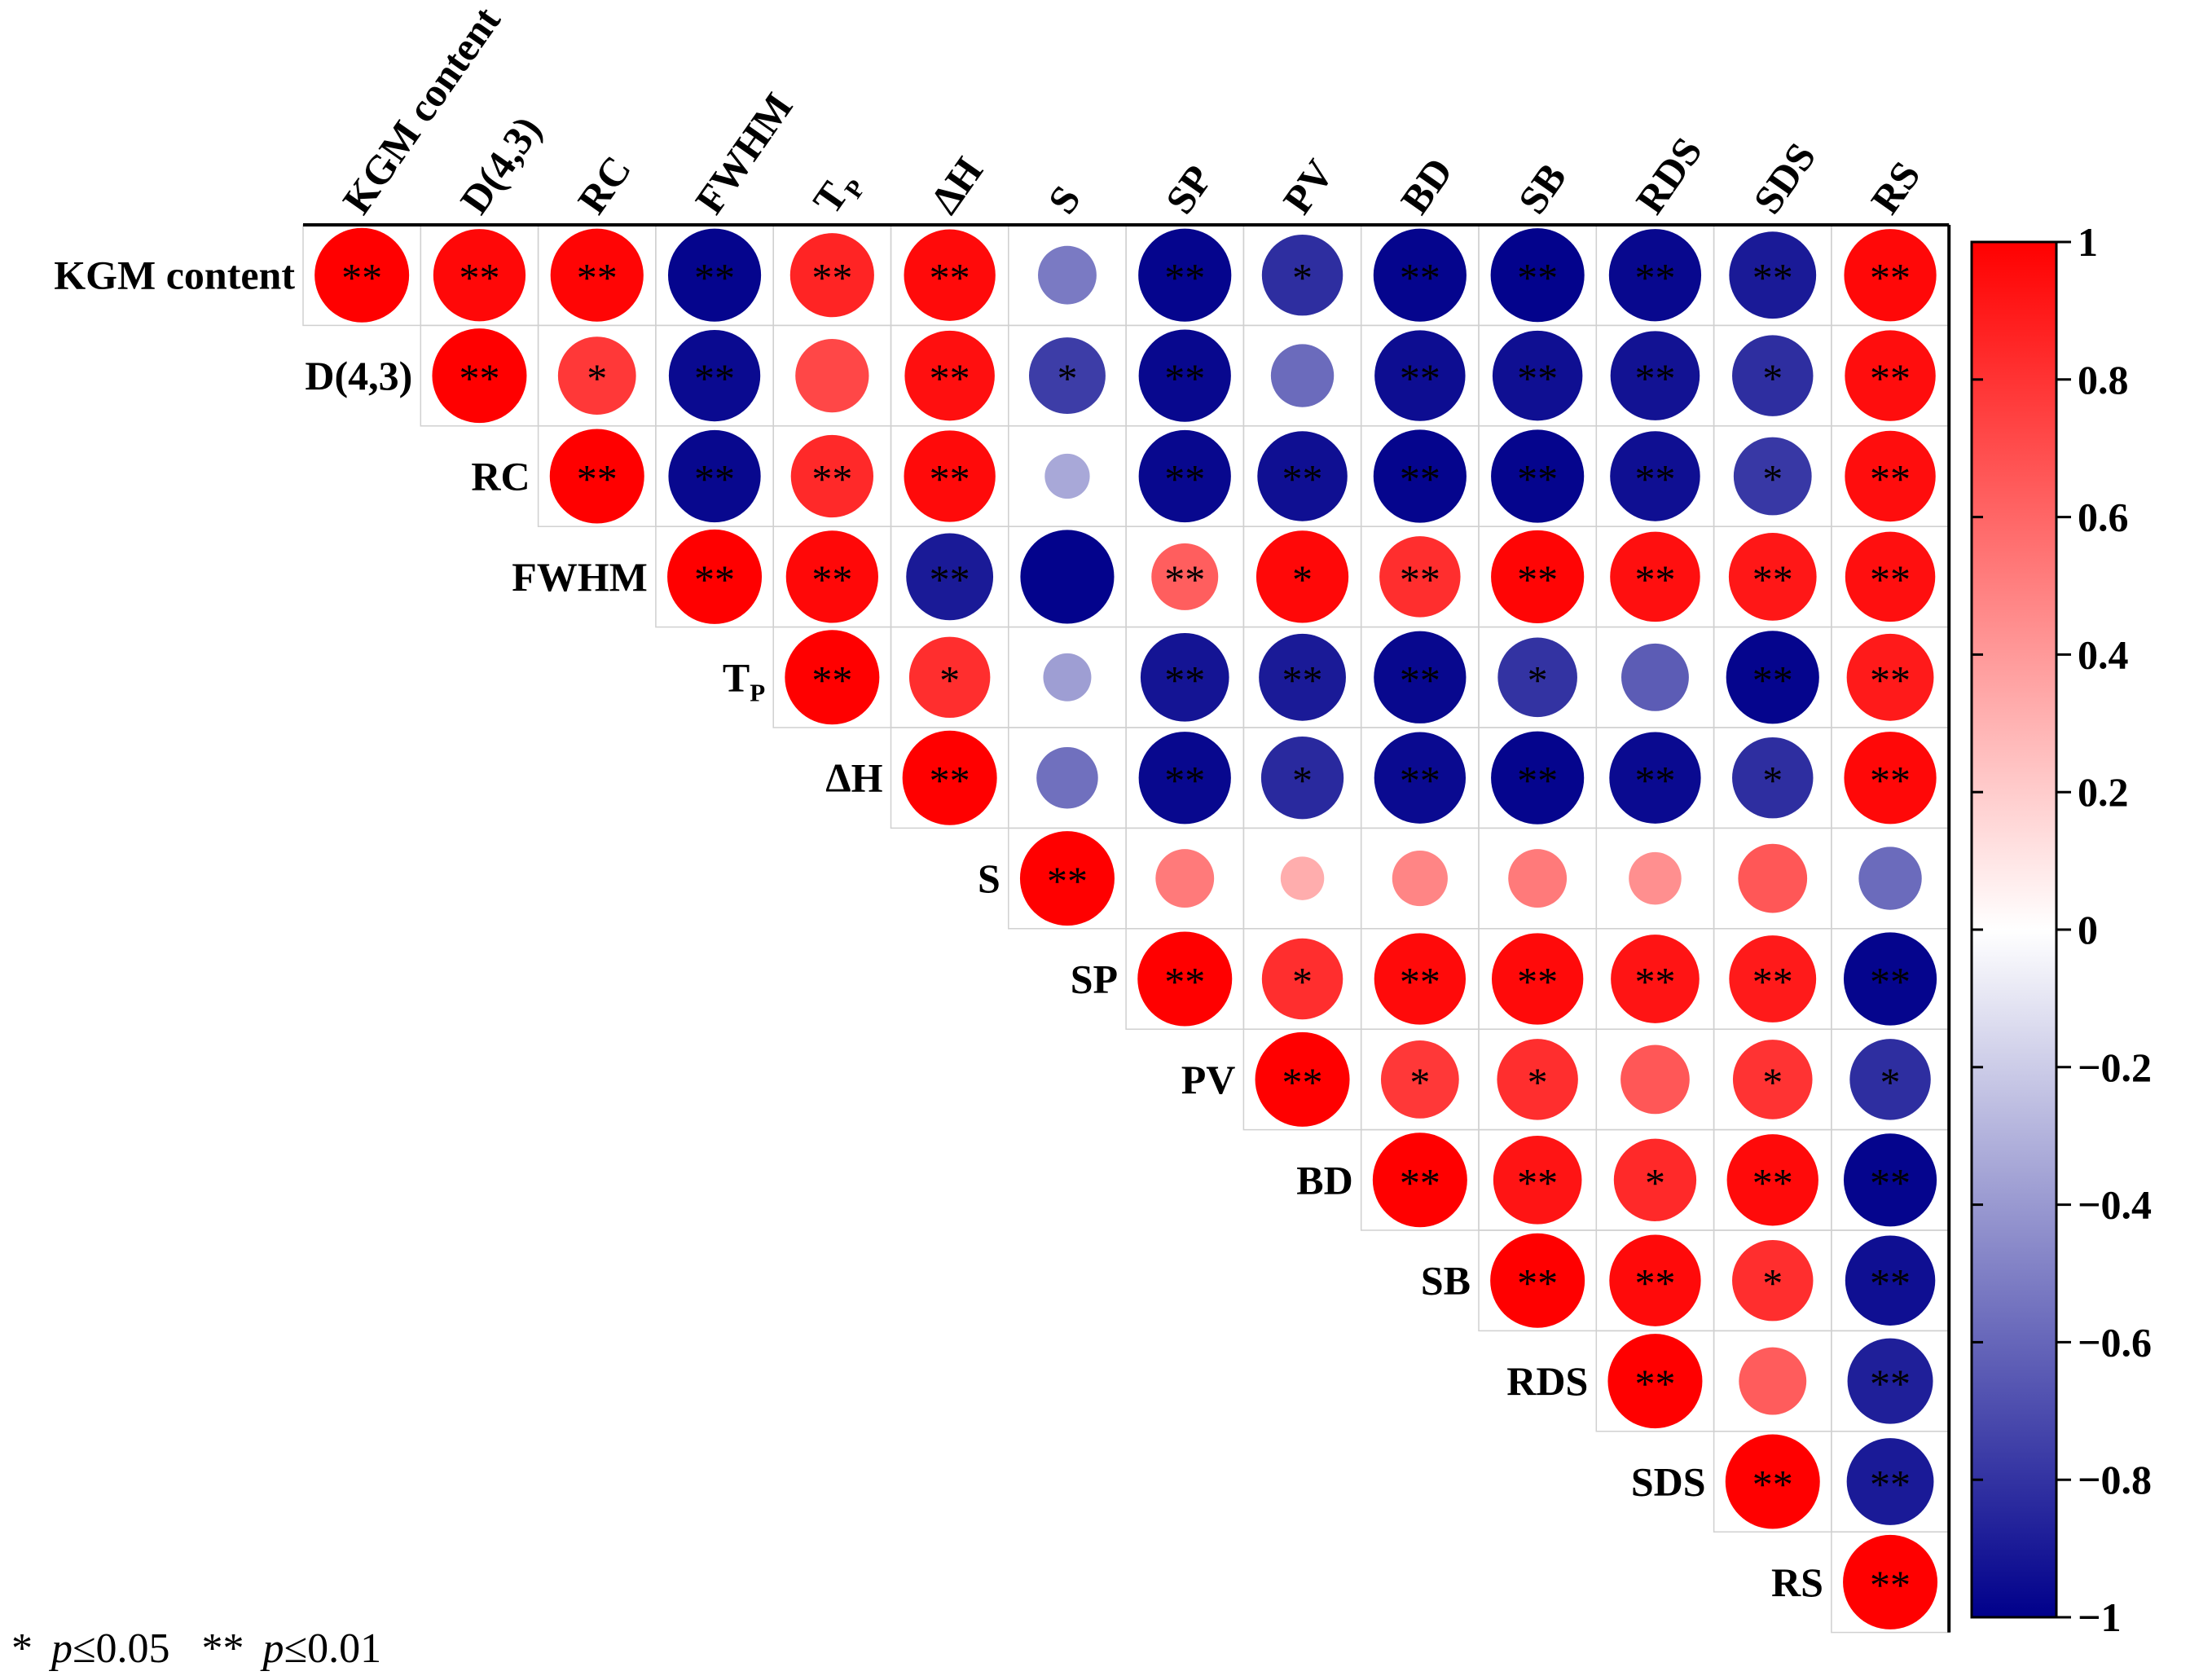  I want to click on corr-circle-d-4-3-pv, so click(1302, 375).